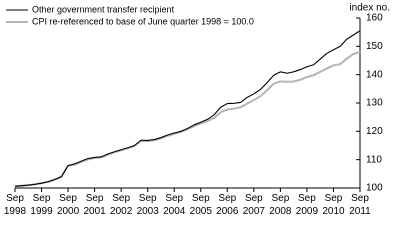 The image size is (397, 240). What do you see at coordinates (374, 131) in the screenshot?
I see `y-tick-label: 120` at bounding box center [374, 131].